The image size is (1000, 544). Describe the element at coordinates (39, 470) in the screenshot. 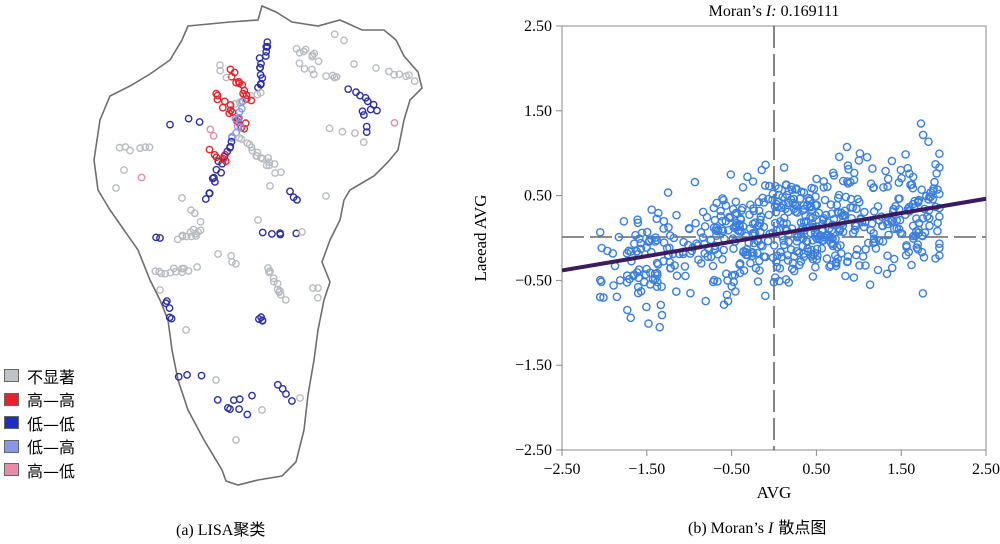

I see `legend-item: 高—低` at that location.